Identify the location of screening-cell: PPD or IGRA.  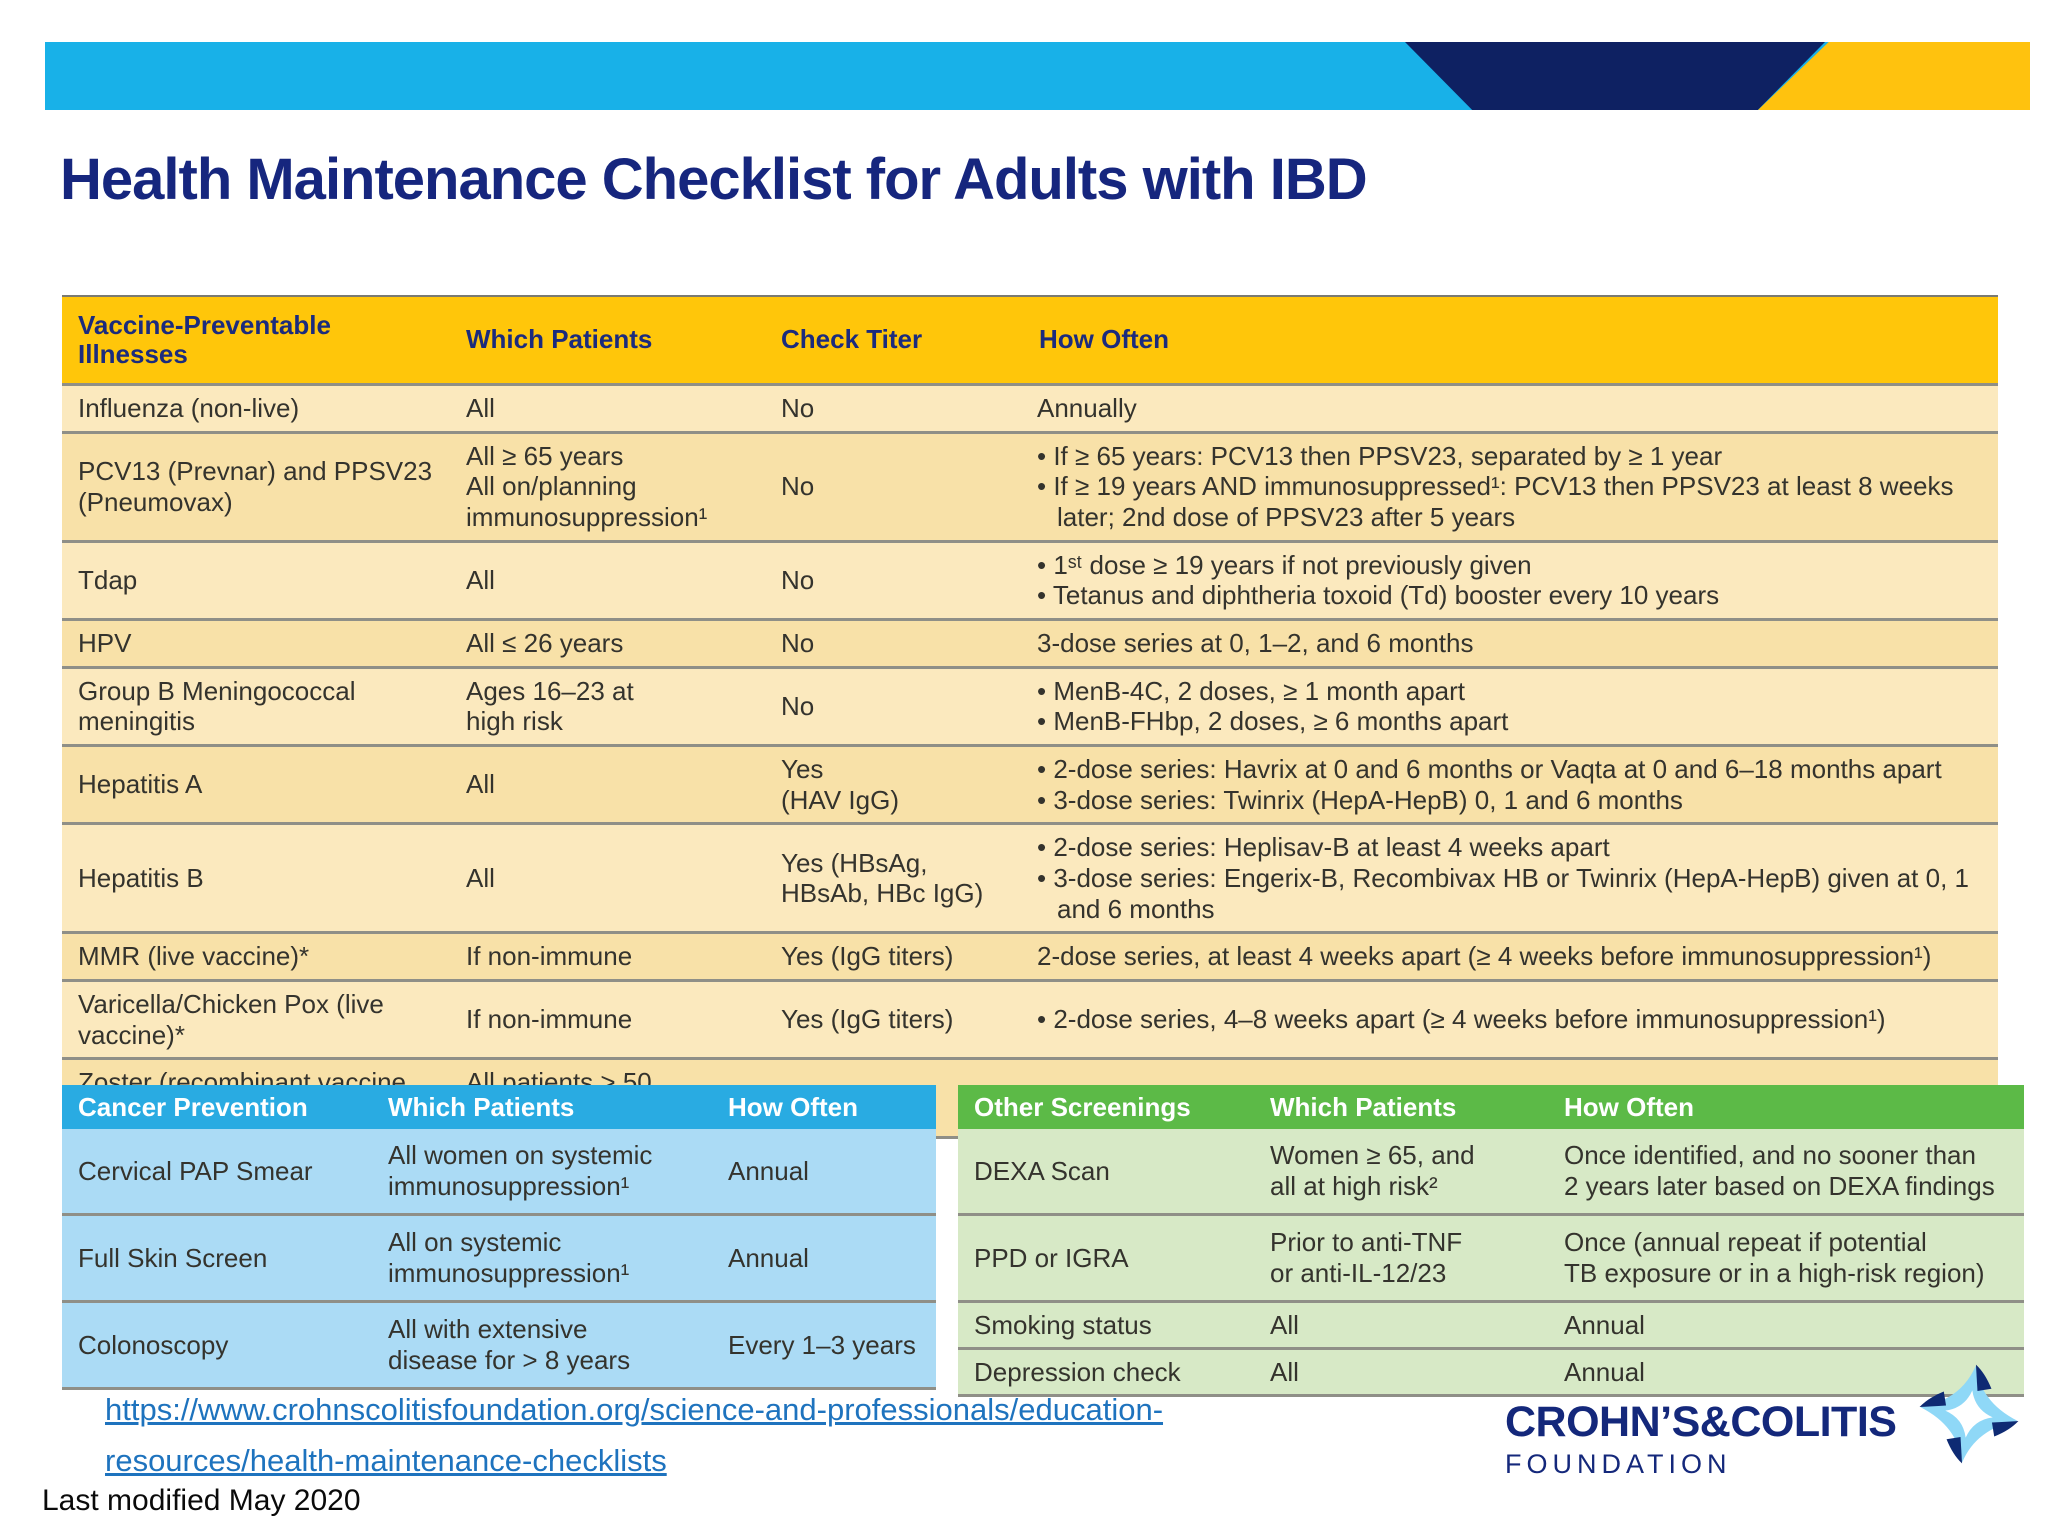
(1051, 1257).